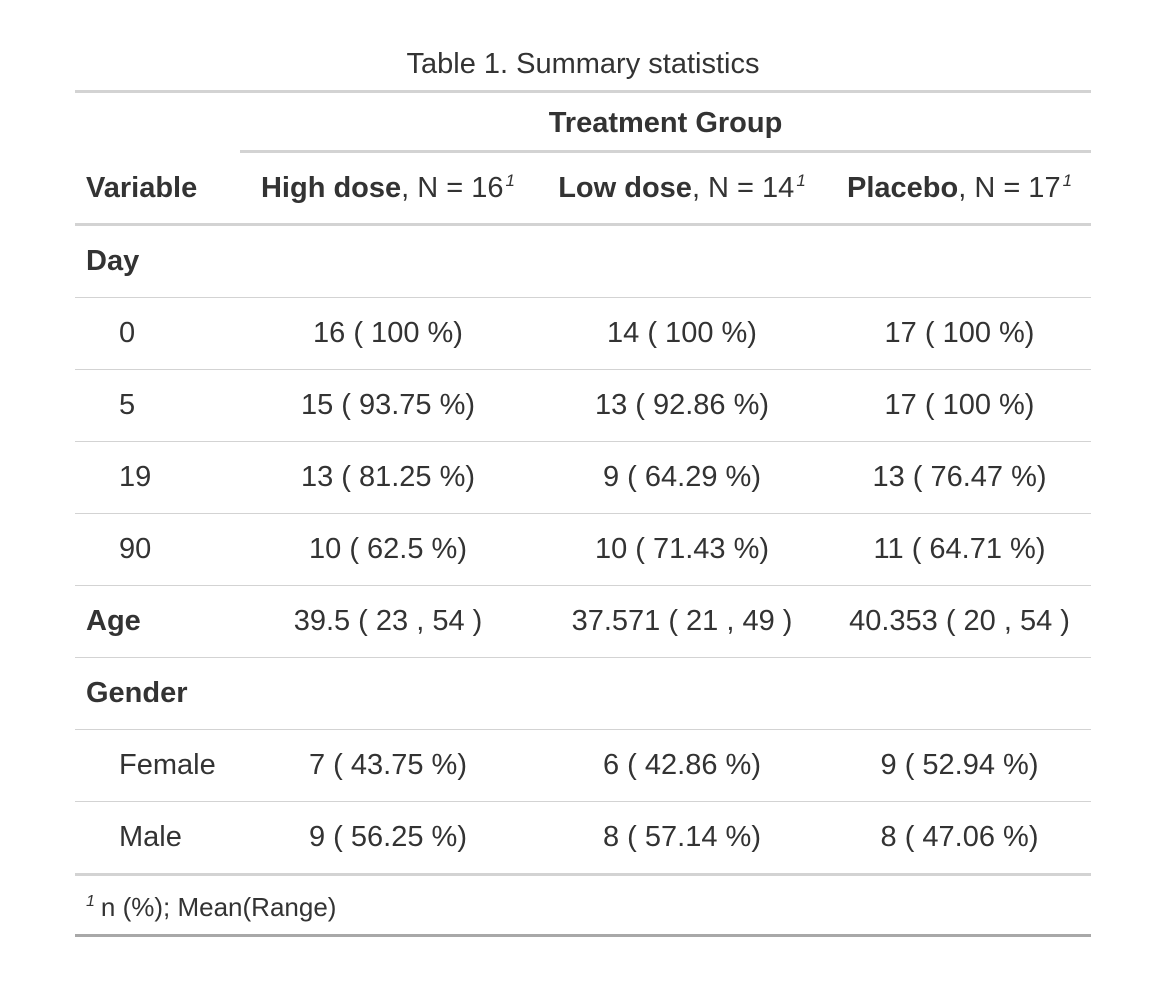 The image size is (1162, 984). I want to click on table-footnote: 1 n (%); Mean(Range), so click(583, 906).